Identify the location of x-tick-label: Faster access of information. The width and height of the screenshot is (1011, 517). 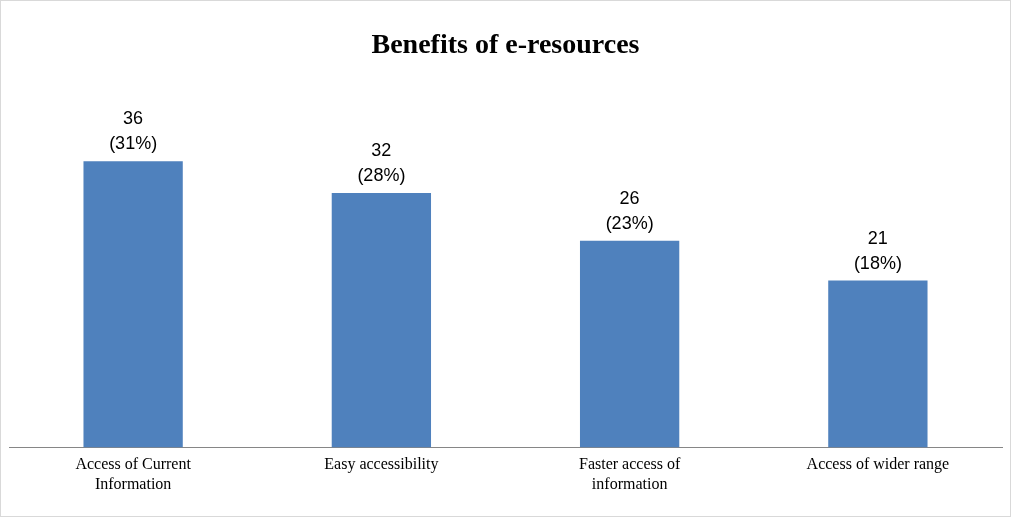
(629, 473).